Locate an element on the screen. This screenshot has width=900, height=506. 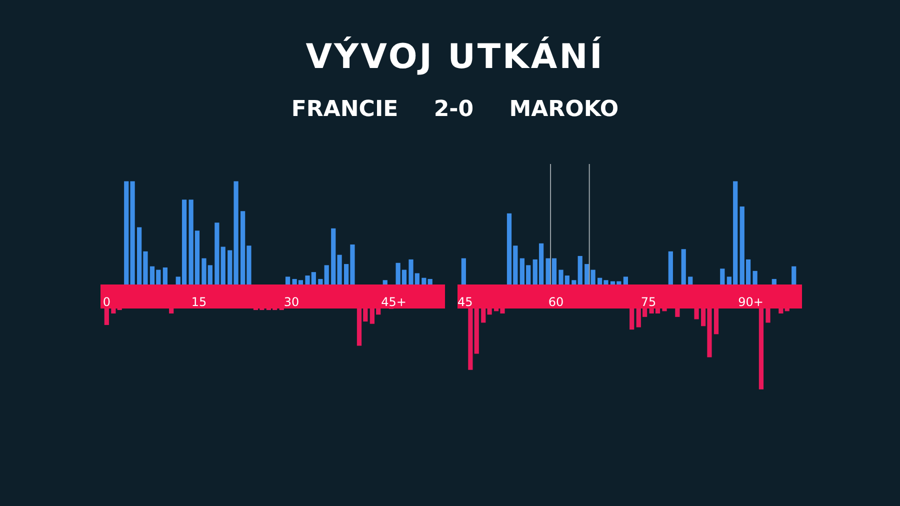
text: MAROKO is located at coordinates (564, 109).